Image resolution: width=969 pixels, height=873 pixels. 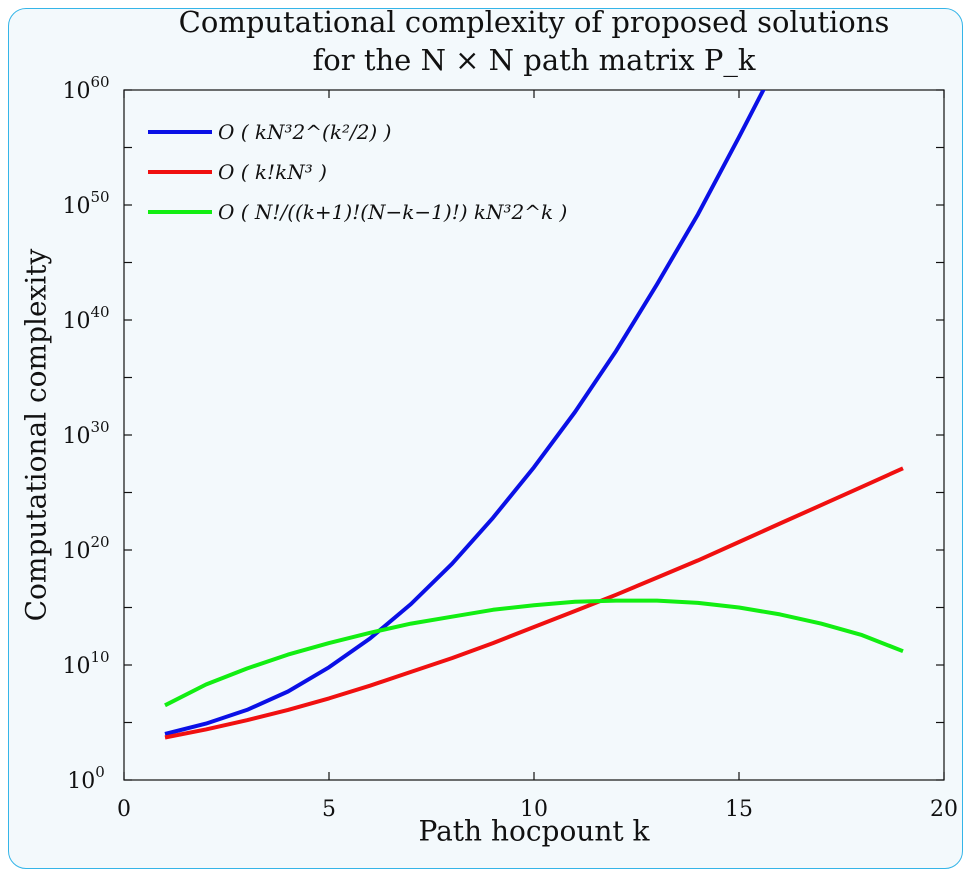 I want to click on x-tick-label: 10, so click(x=534, y=809).